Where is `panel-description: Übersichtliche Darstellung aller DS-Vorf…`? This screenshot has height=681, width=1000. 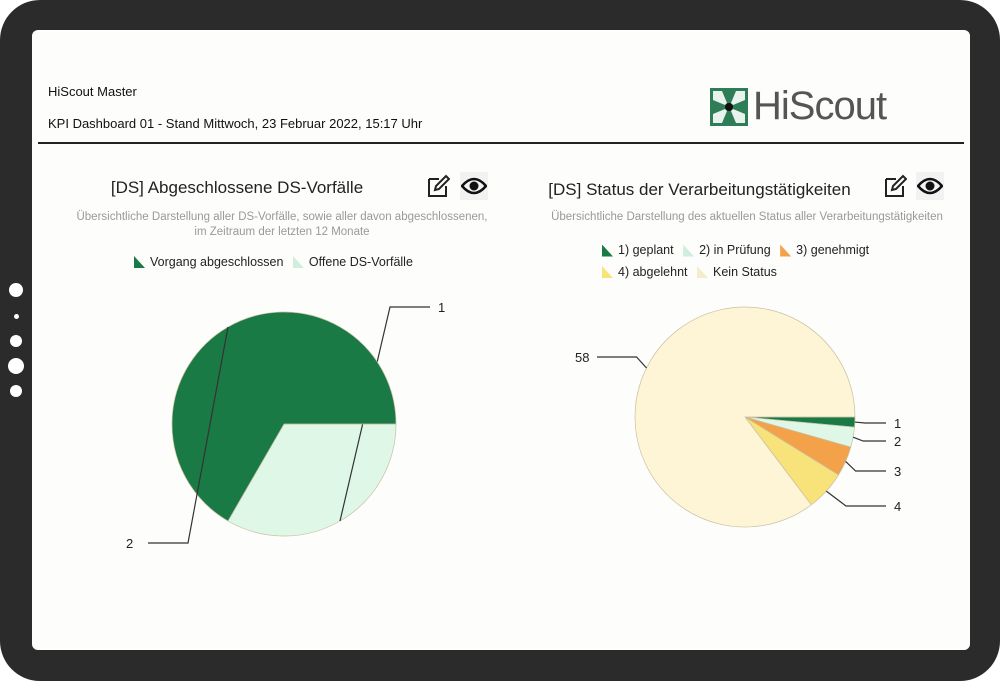 panel-description: Übersichtliche Darstellung aller DS-Vorf… is located at coordinates (282, 217).